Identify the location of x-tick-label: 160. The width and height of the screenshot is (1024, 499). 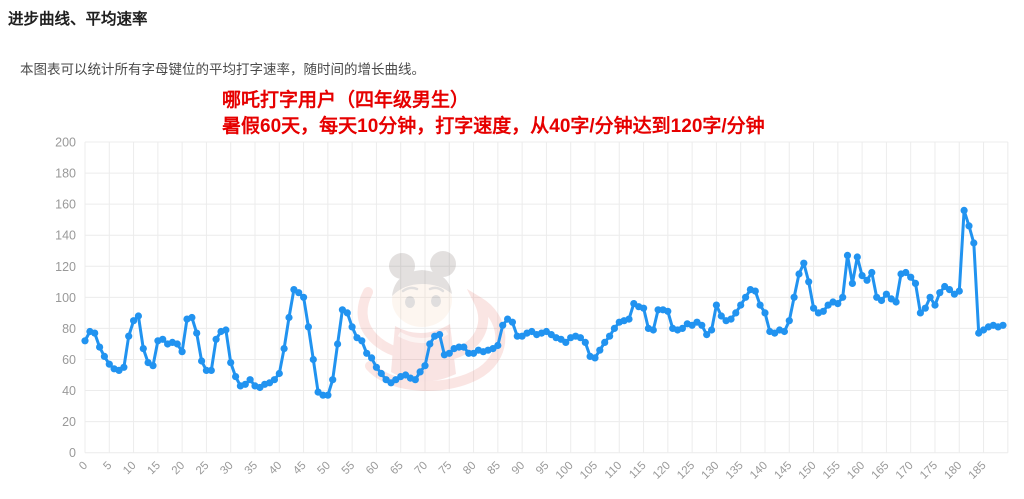
(856, 471).